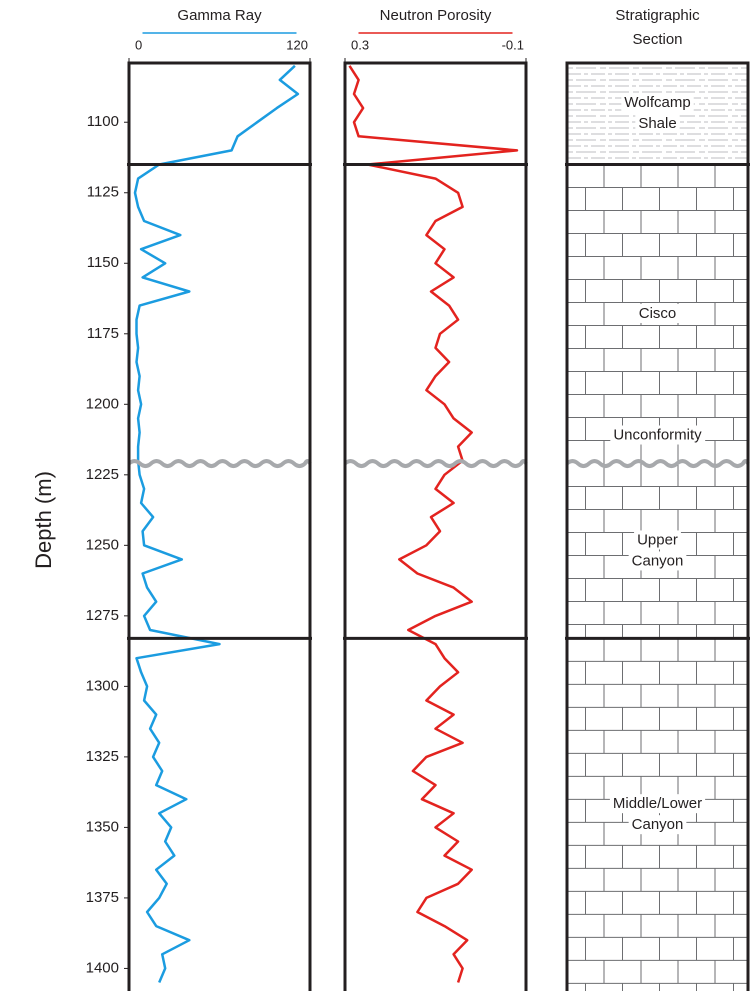  I want to click on unit-label: Shale, so click(657, 123).